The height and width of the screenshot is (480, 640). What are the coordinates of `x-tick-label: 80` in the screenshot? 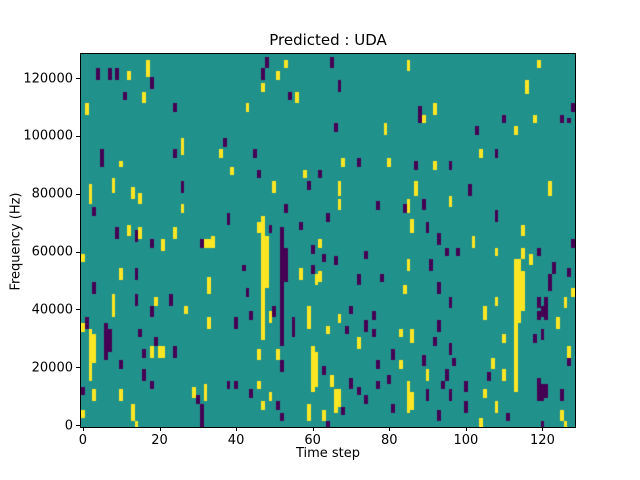 It's located at (389, 440).